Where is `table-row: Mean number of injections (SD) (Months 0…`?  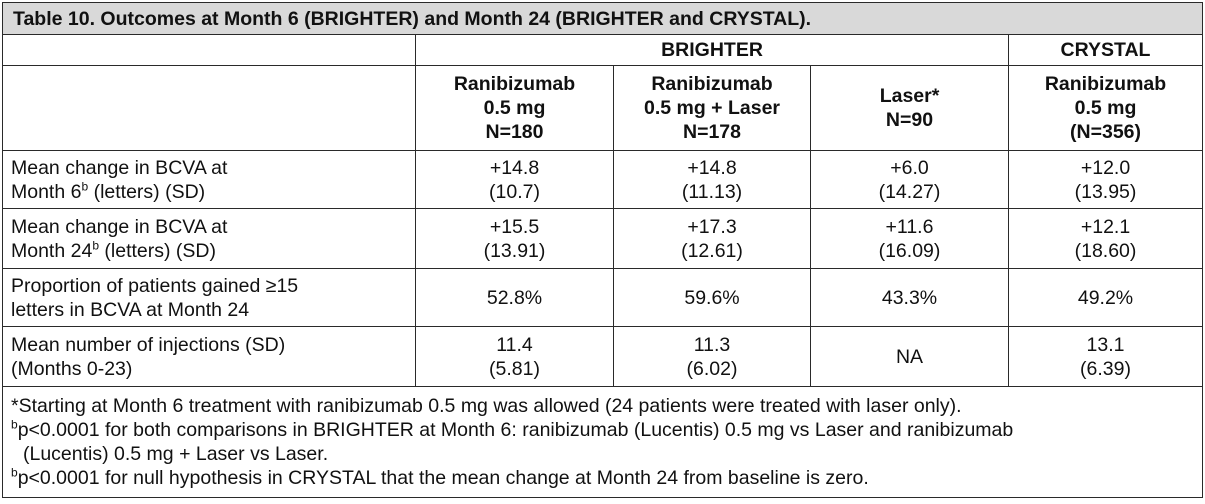
table-row: Mean number of injections (SD) (Months 0… is located at coordinates (603, 356).